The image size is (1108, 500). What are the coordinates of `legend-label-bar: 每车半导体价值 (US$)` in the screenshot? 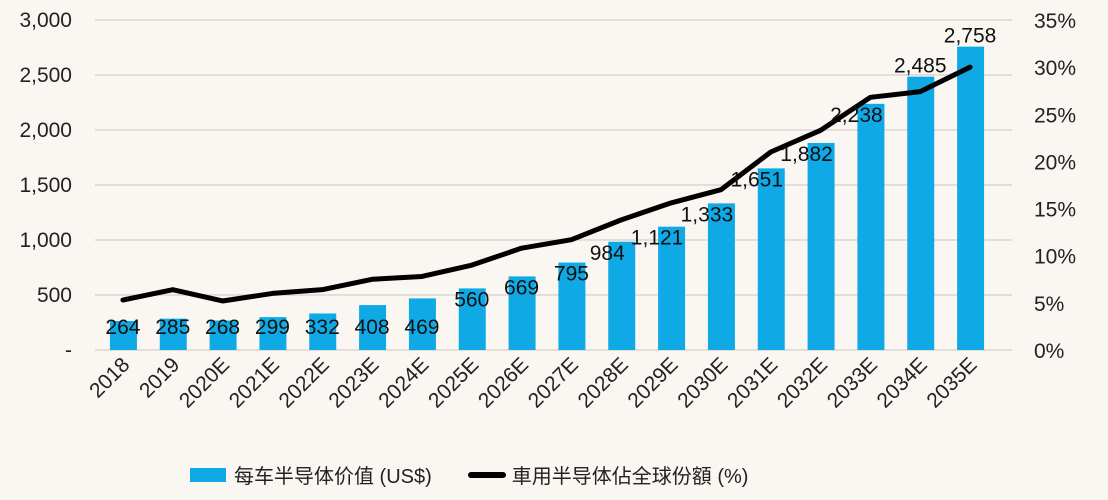 It's located at (333, 477).